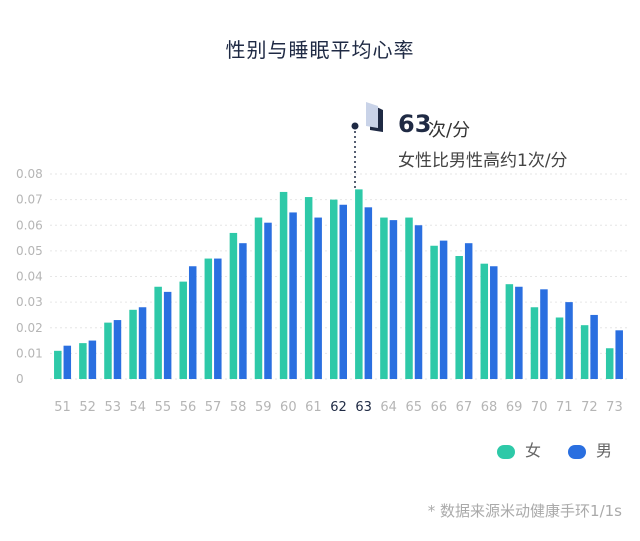  What do you see at coordinates (489, 407) in the screenshot?
I see `x-tick-label: 68` at bounding box center [489, 407].